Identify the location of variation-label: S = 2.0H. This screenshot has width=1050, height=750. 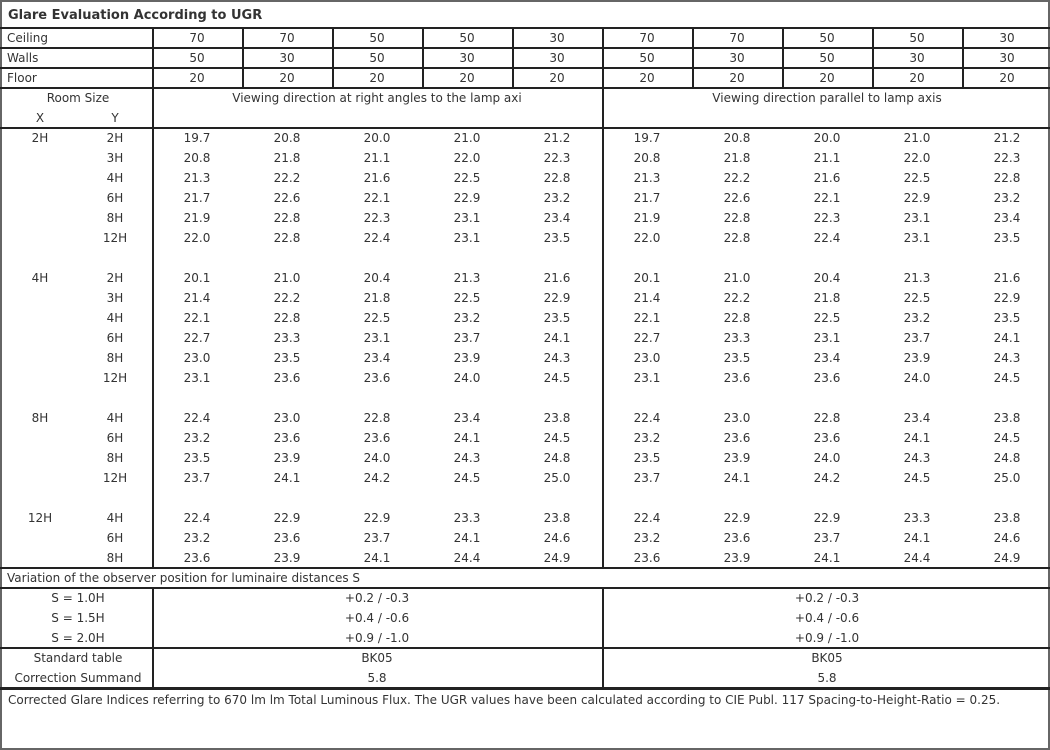
(78, 638).